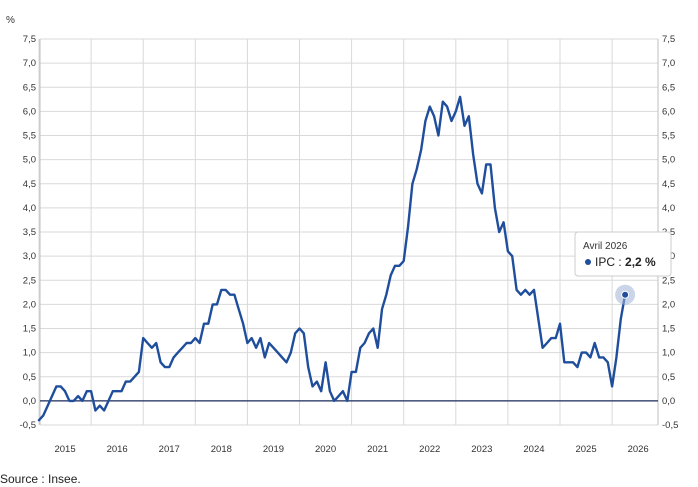 Image resolution: width=698 pixels, height=487 pixels. Describe the element at coordinates (668, 304) in the screenshot. I see `y-tick-label-right: 2,0` at that location.